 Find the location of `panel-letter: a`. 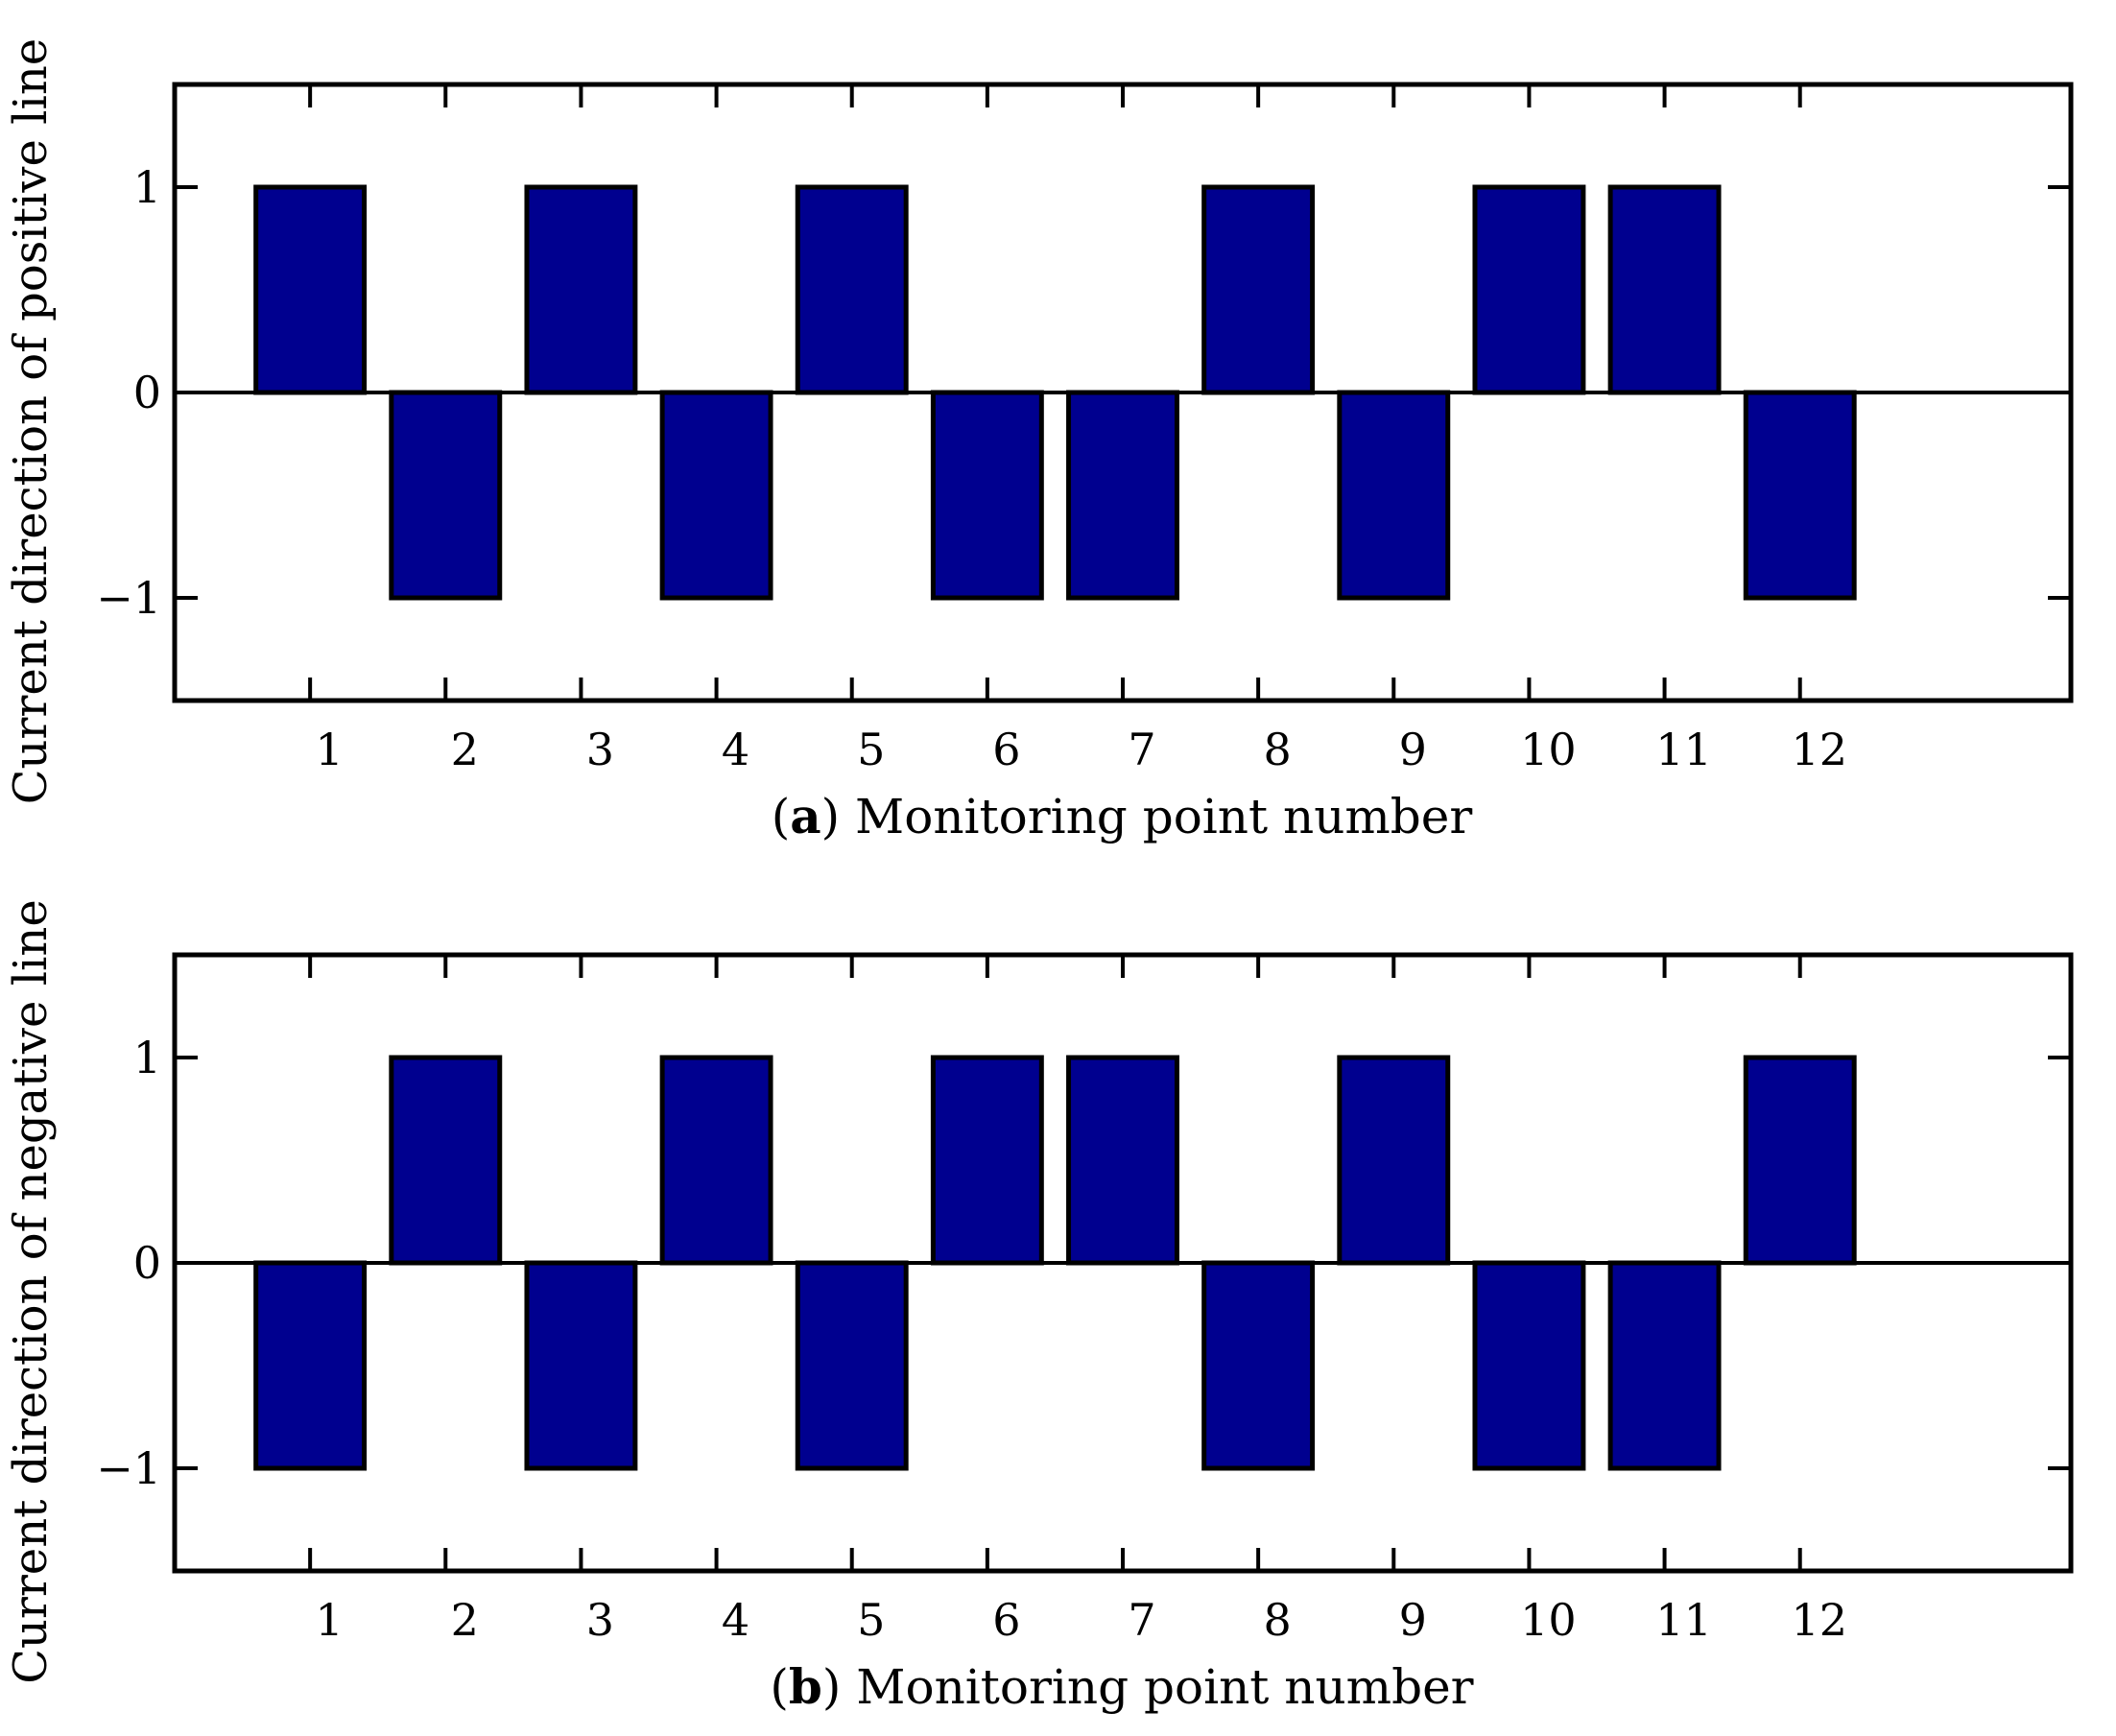

panel-letter: a is located at coordinates (805, 816).